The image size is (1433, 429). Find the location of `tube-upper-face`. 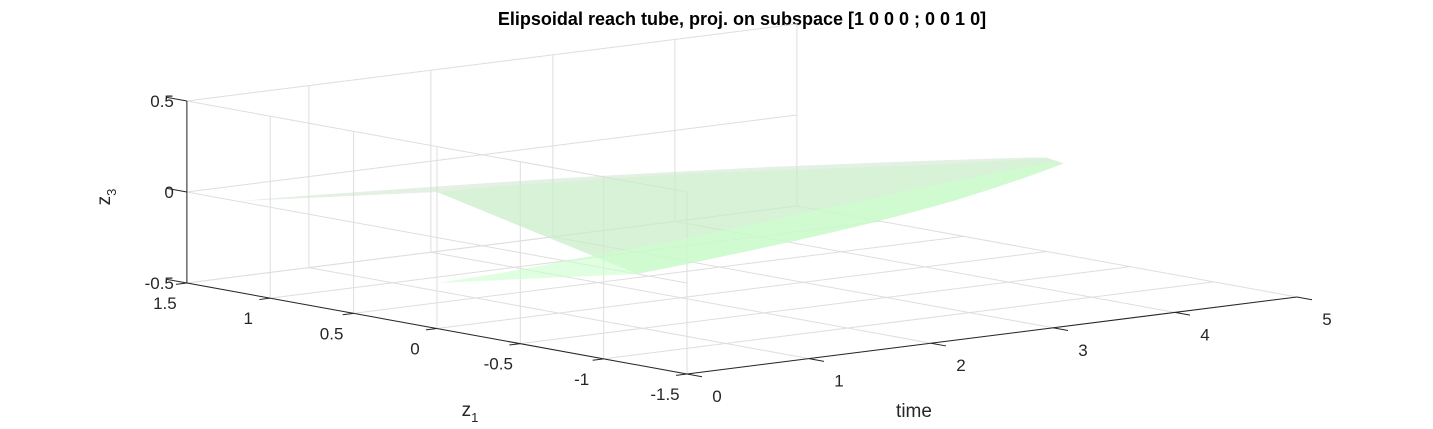

tube-upper-face is located at coordinates (641, 179).